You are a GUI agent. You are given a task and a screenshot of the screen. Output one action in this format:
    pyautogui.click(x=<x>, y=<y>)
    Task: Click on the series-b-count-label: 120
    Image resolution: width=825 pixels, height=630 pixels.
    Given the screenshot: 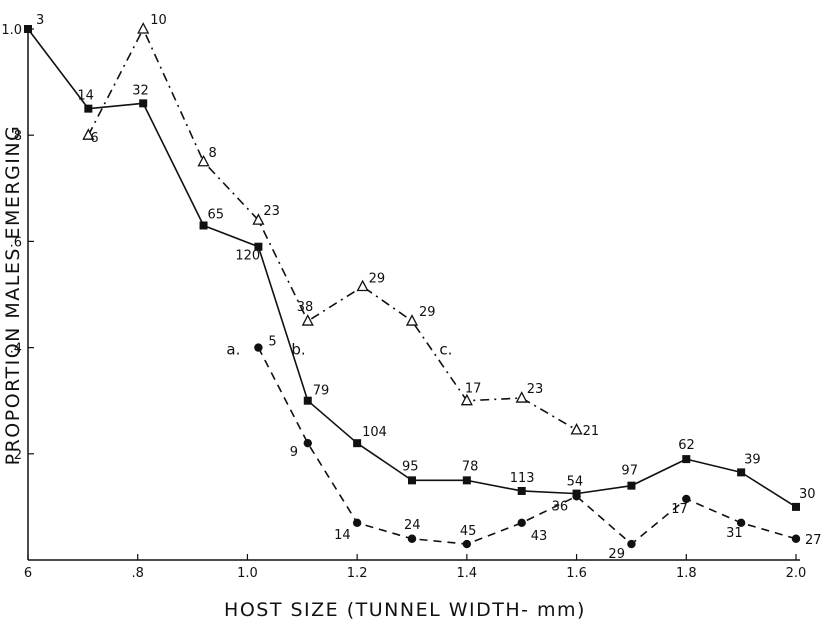 What is the action you would take?
    pyautogui.click(x=247, y=256)
    